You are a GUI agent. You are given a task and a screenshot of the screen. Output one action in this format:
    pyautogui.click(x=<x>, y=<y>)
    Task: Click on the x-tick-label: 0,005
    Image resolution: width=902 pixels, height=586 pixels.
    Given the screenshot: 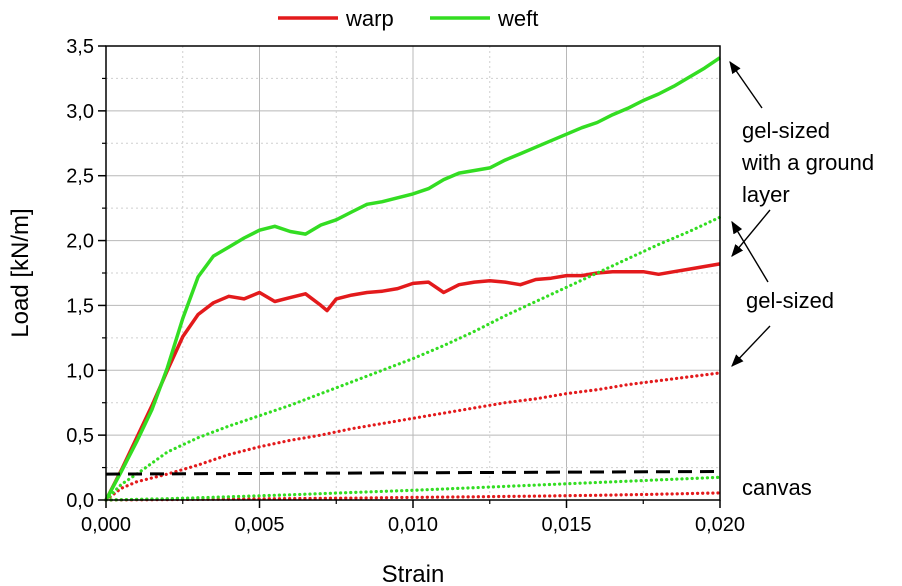 What is the action you would take?
    pyautogui.click(x=259, y=525)
    